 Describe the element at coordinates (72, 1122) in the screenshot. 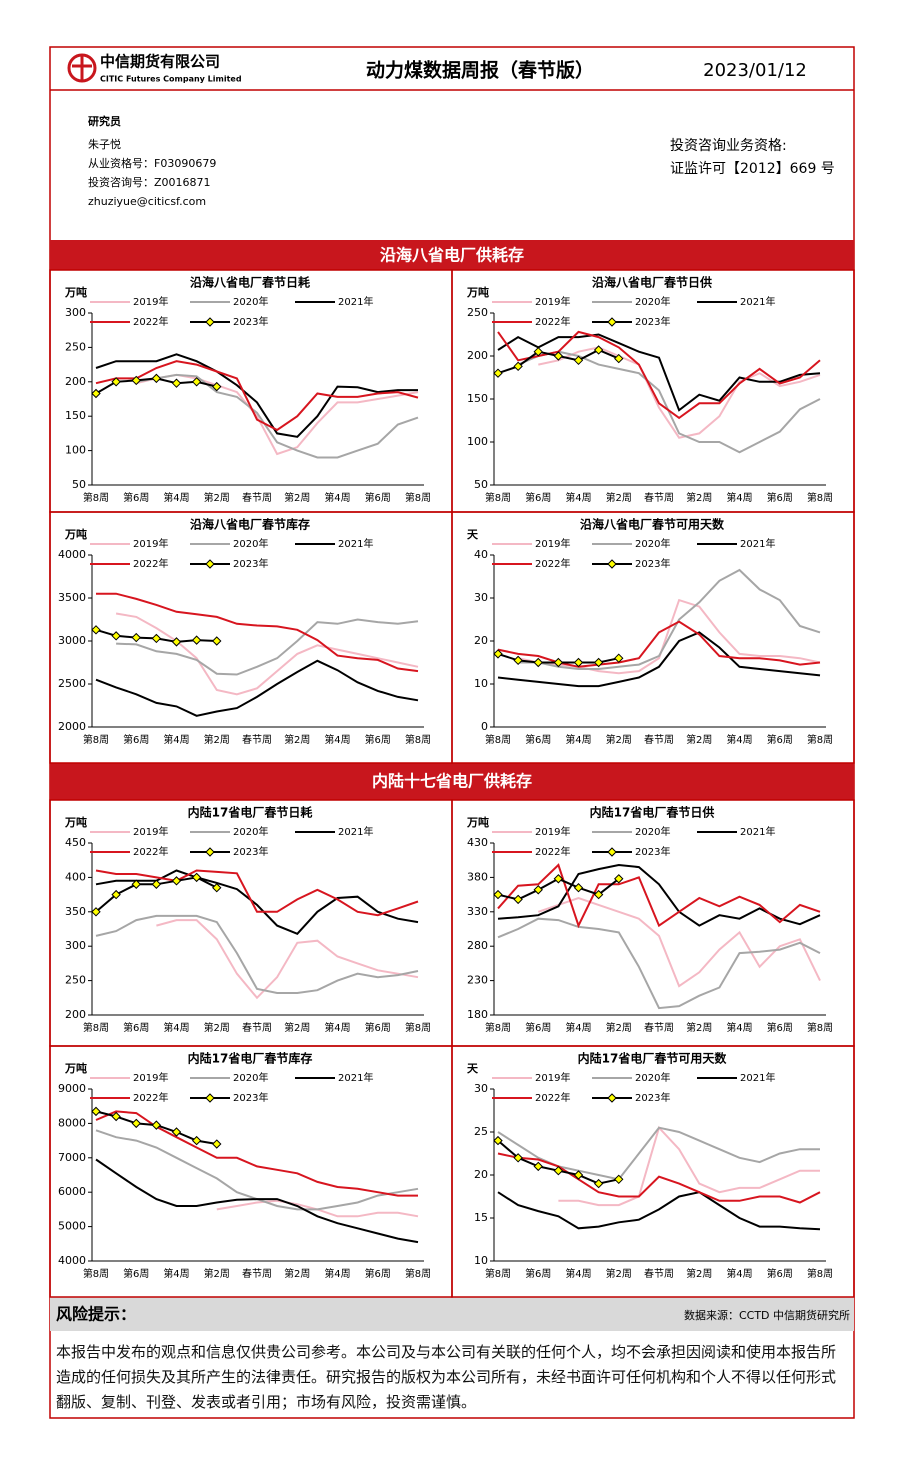

I see `y-tick-label: 8000` at that location.